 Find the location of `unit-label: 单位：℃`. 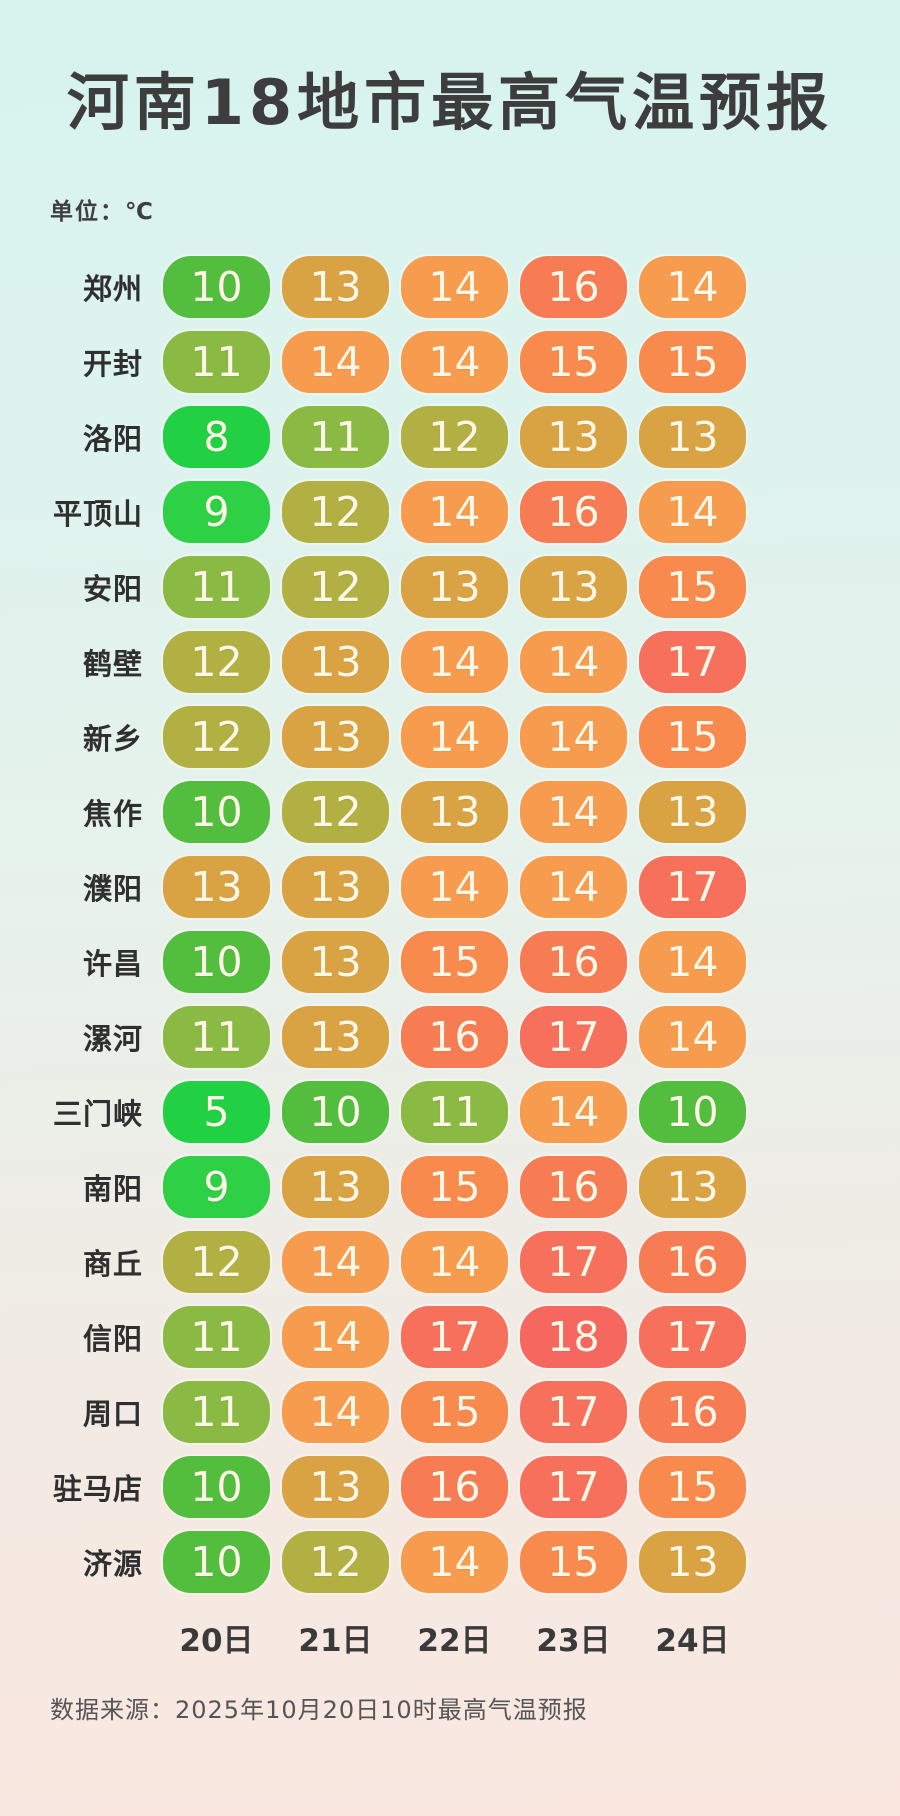

unit-label: 单位：℃ is located at coordinates (102, 212).